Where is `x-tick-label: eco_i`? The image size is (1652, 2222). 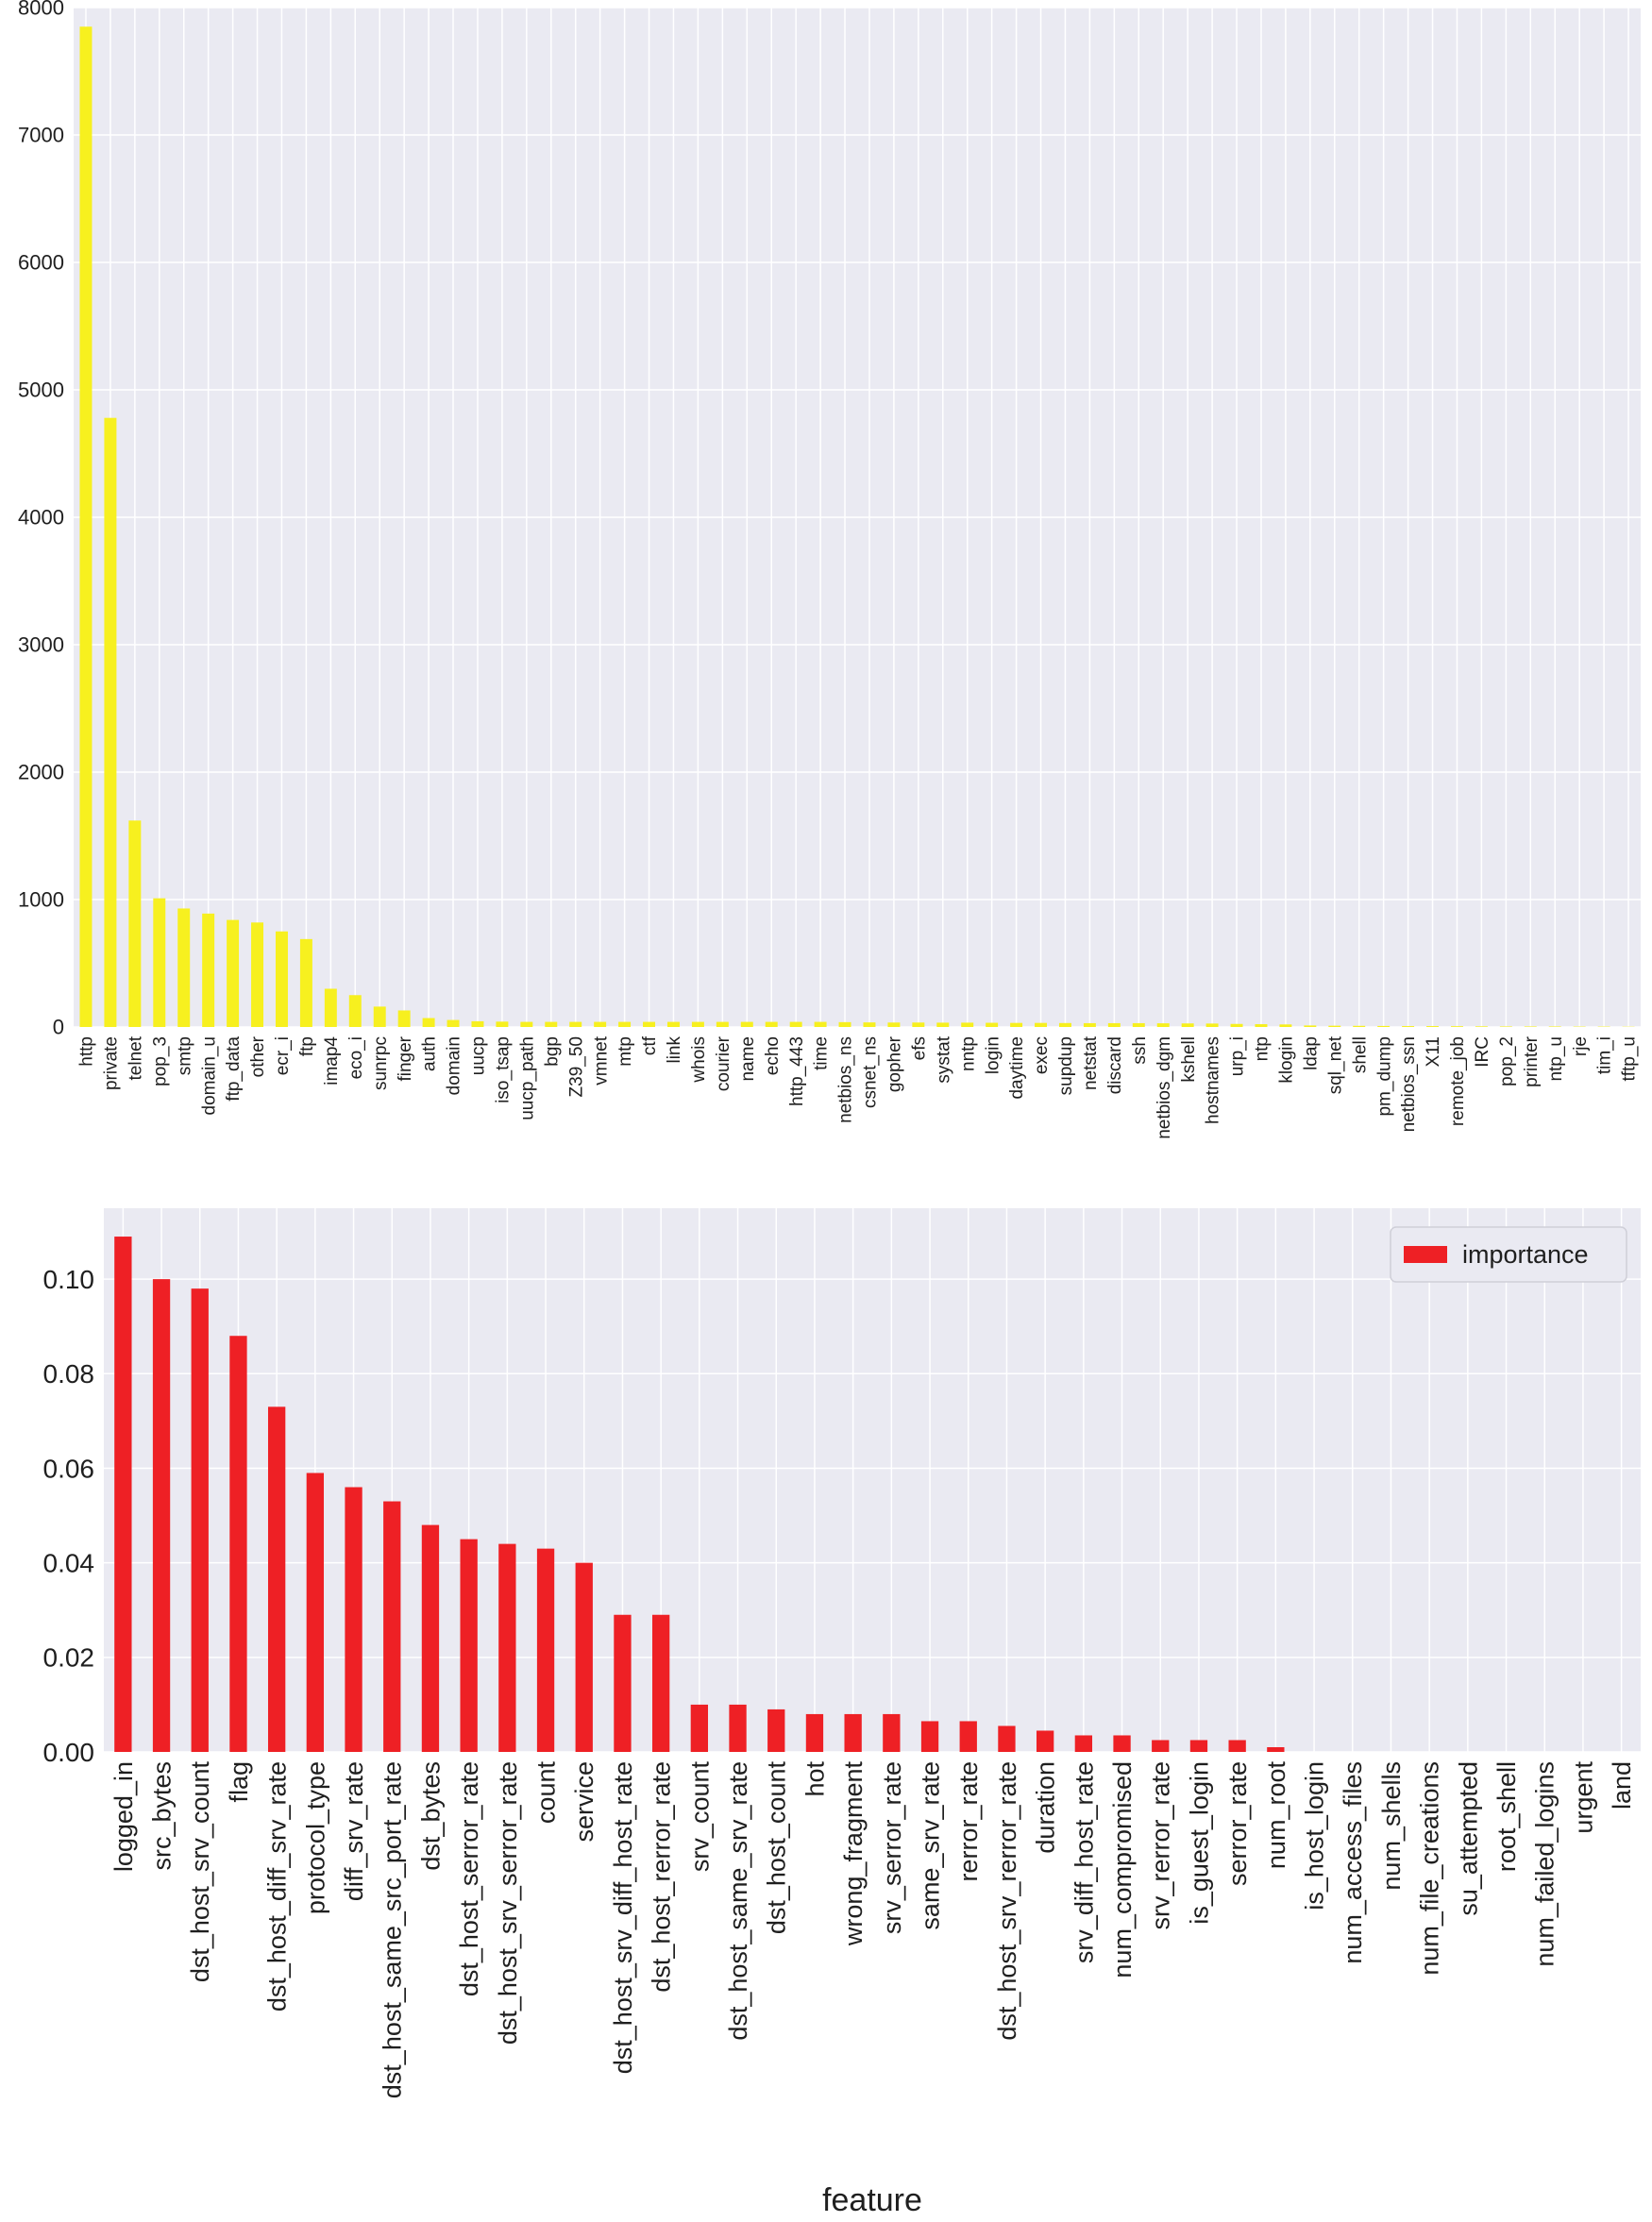
x-tick-label: eco_i is located at coordinates (356, 1058).